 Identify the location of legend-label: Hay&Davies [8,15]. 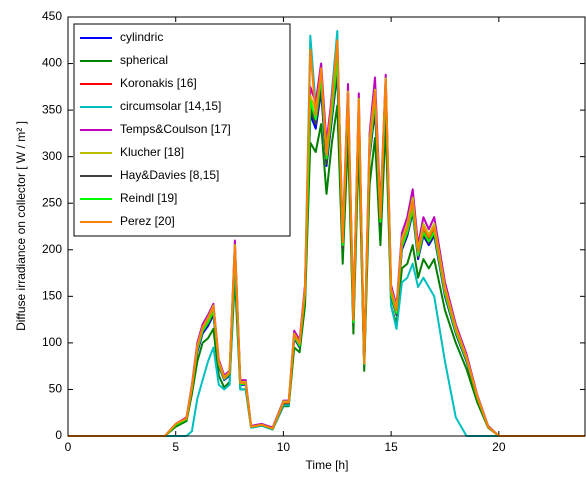
(169, 175).